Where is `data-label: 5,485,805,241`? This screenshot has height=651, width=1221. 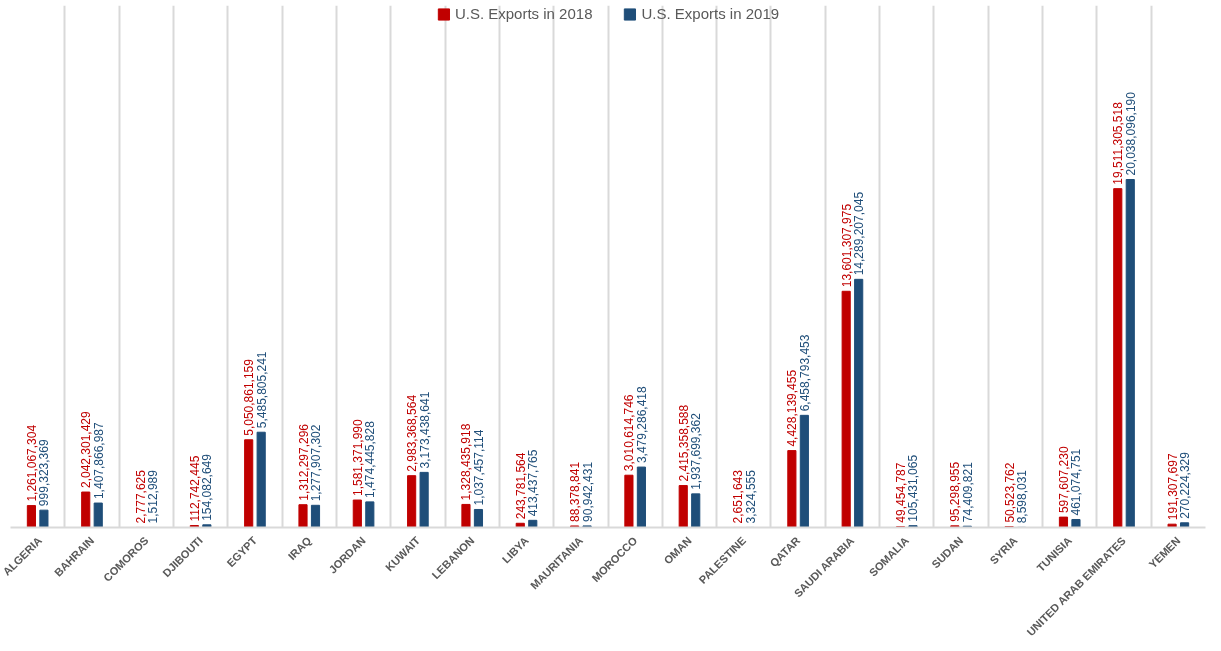
data-label: 5,485,805,241 is located at coordinates (261, 390).